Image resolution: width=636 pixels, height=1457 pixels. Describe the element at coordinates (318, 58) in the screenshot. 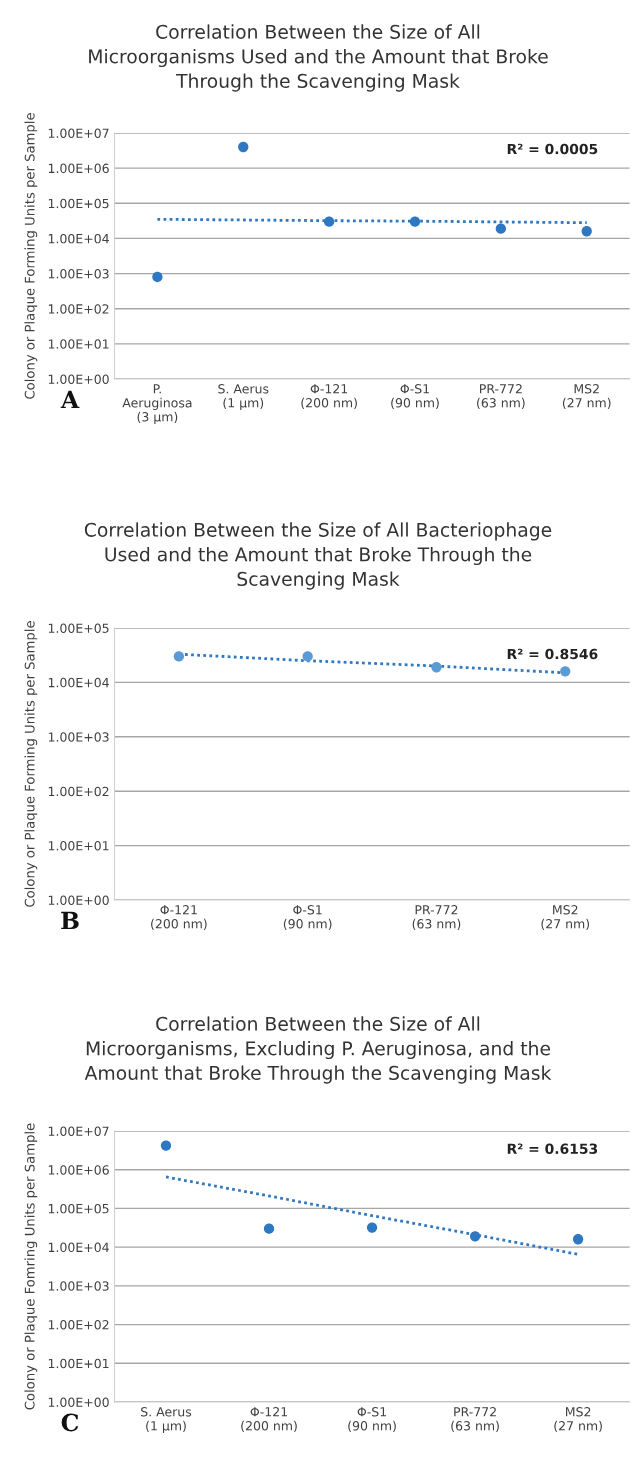

I see `chart-title: Correlation Between the Size of All Microorganisms Used and the Amount that Broke Through the Scavenging Mask` at that location.